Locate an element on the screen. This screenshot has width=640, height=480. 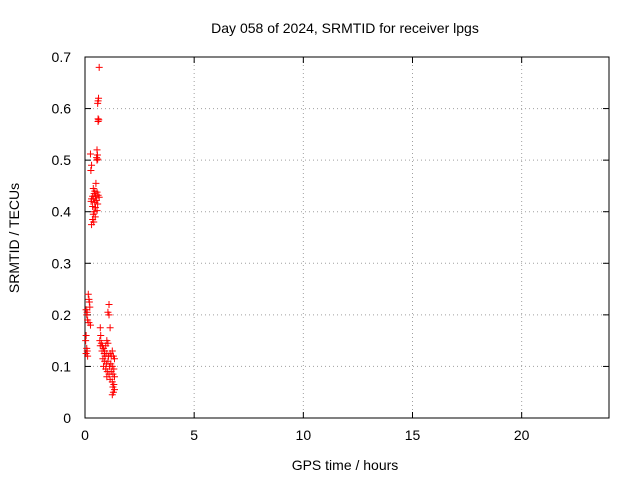
x-tick-label: 10 is located at coordinates (304, 435).